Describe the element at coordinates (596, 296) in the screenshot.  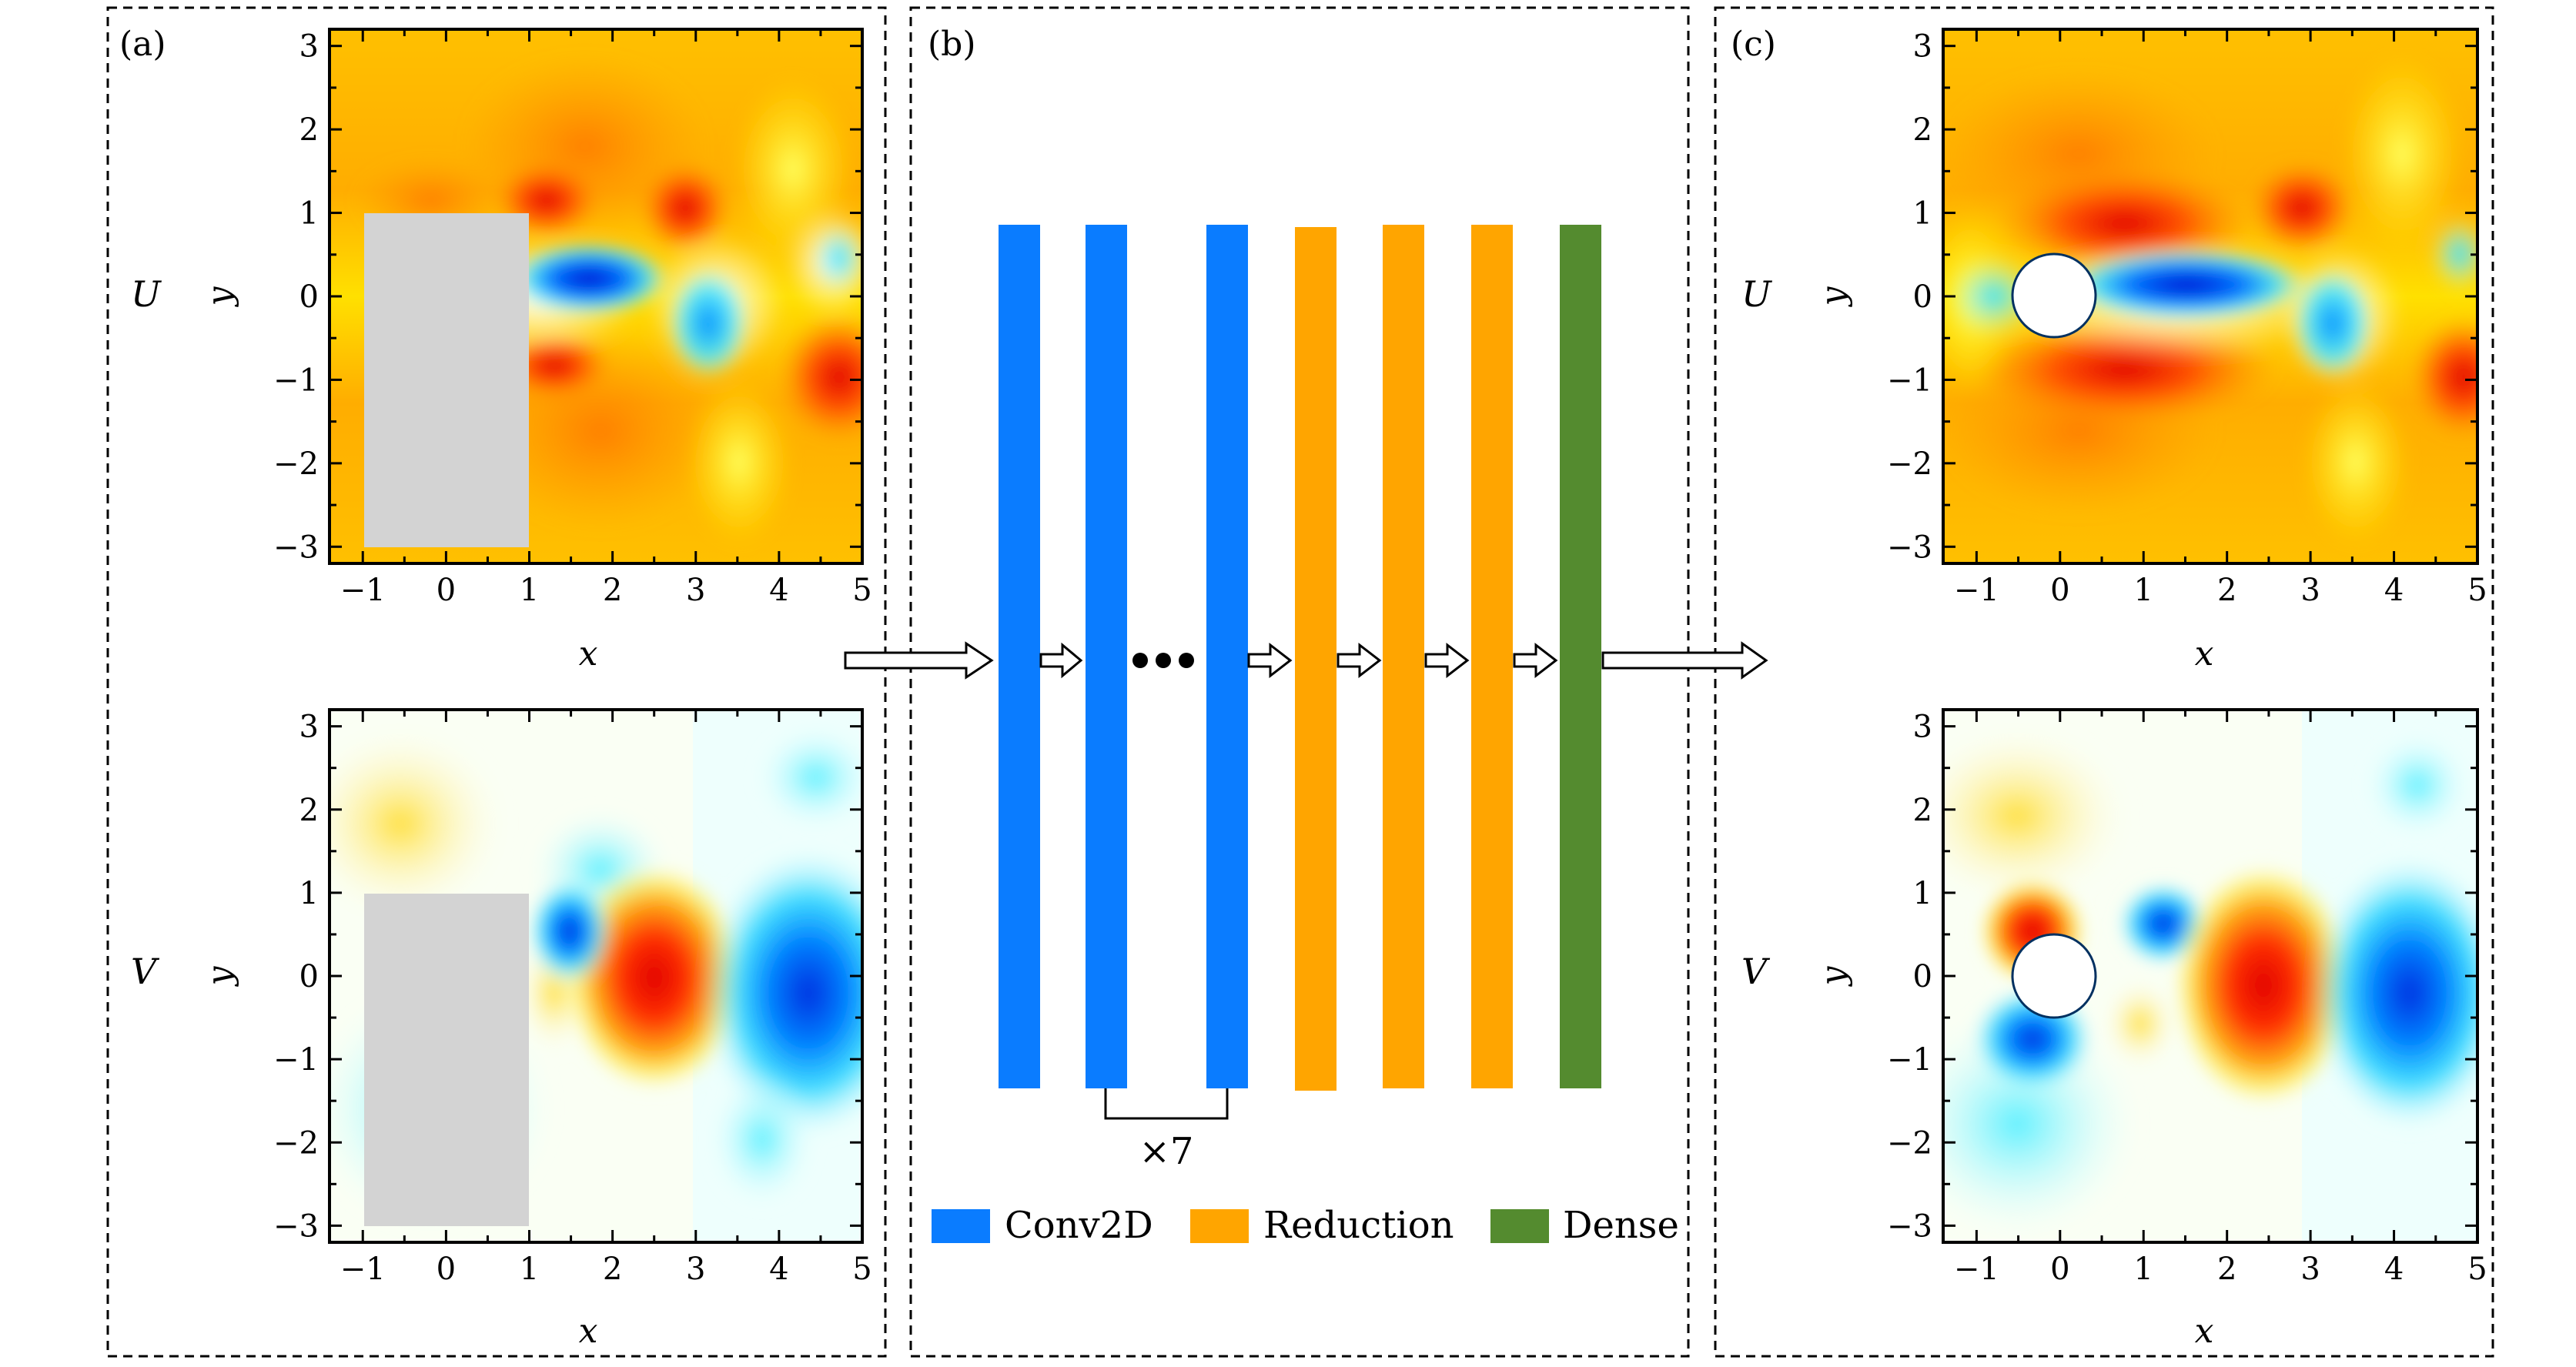
I see `u-field-contours` at that location.